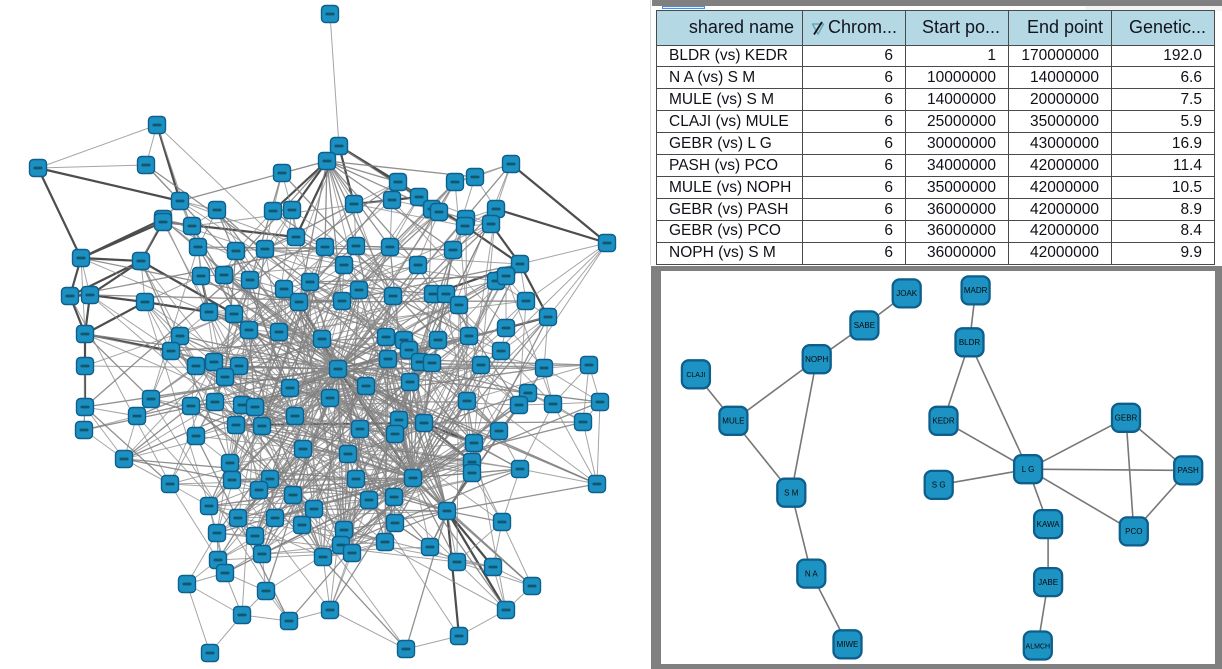 This screenshot has height=669, width=1222. I want to click on svg-text: SABE, so click(864, 325).